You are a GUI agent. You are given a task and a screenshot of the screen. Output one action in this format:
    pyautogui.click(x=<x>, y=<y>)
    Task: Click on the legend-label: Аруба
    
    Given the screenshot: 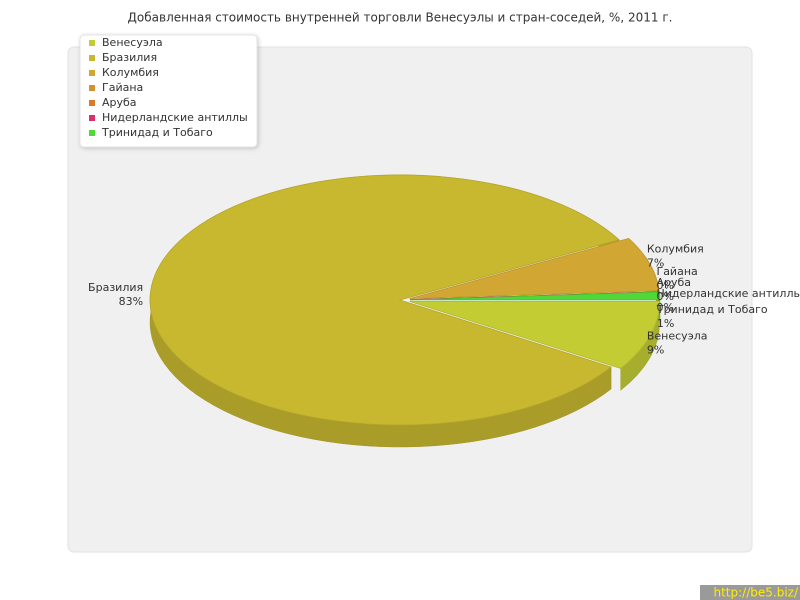 What is the action you would take?
    pyautogui.click(x=119, y=102)
    